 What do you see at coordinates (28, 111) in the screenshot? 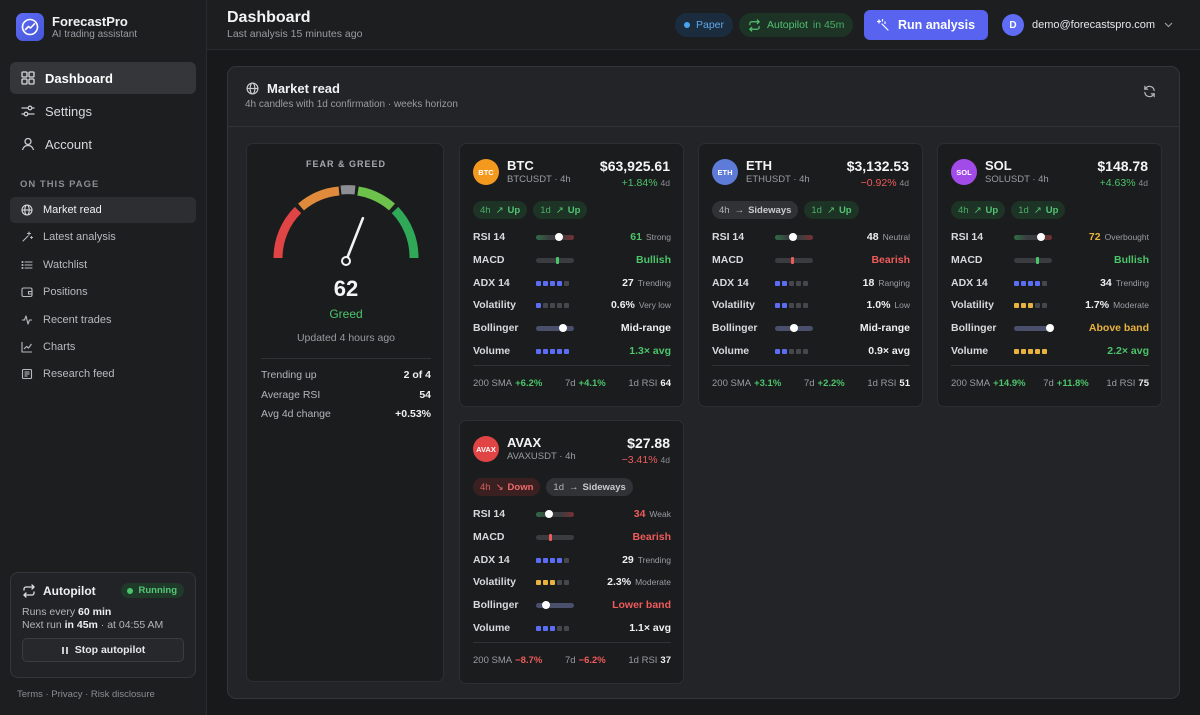
I see `sliders-icon` at bounding box center [28, 111].